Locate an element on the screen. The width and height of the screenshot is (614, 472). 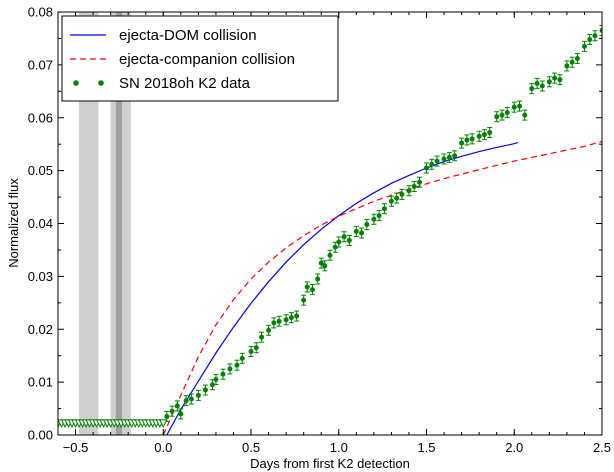
y-tick-label: 0.05 is located at coordinates (40, 170).